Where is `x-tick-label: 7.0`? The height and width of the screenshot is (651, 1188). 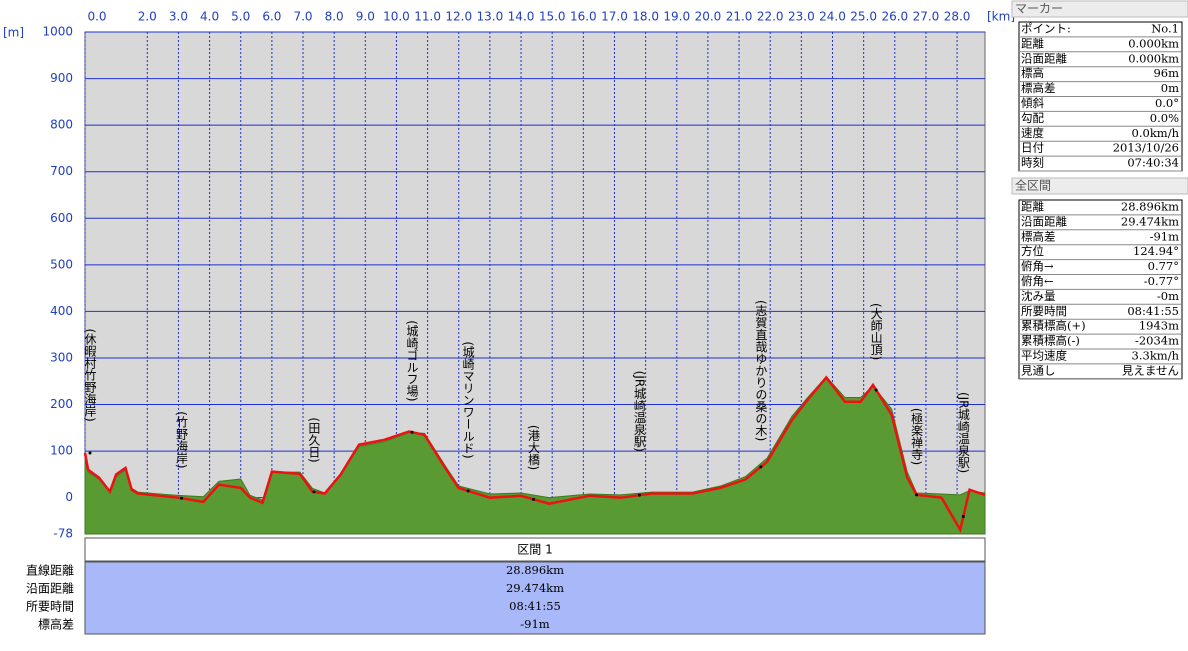 x-tick-label: 7.0 is located at coordinates (302, 17).